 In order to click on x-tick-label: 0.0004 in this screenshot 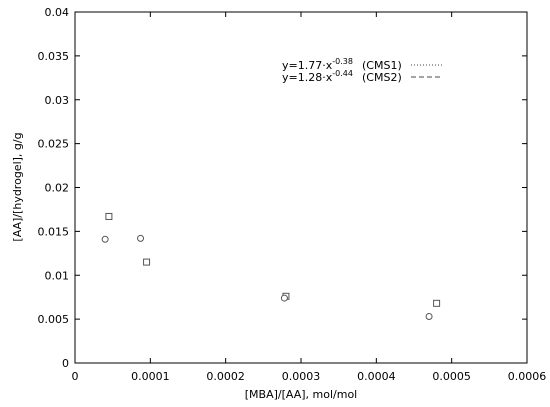, I will do `click(376, 376)`.